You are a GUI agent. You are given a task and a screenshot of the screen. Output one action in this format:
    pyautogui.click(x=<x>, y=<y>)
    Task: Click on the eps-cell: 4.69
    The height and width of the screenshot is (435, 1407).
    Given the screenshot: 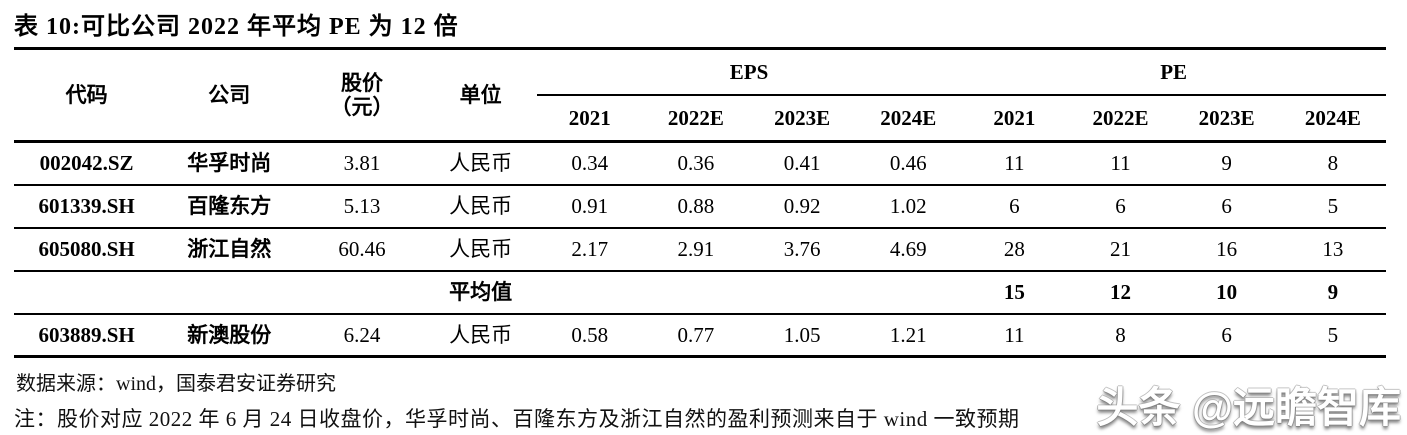 What is the action you would take?
    pyautogui.click(x=908, y=248)
    